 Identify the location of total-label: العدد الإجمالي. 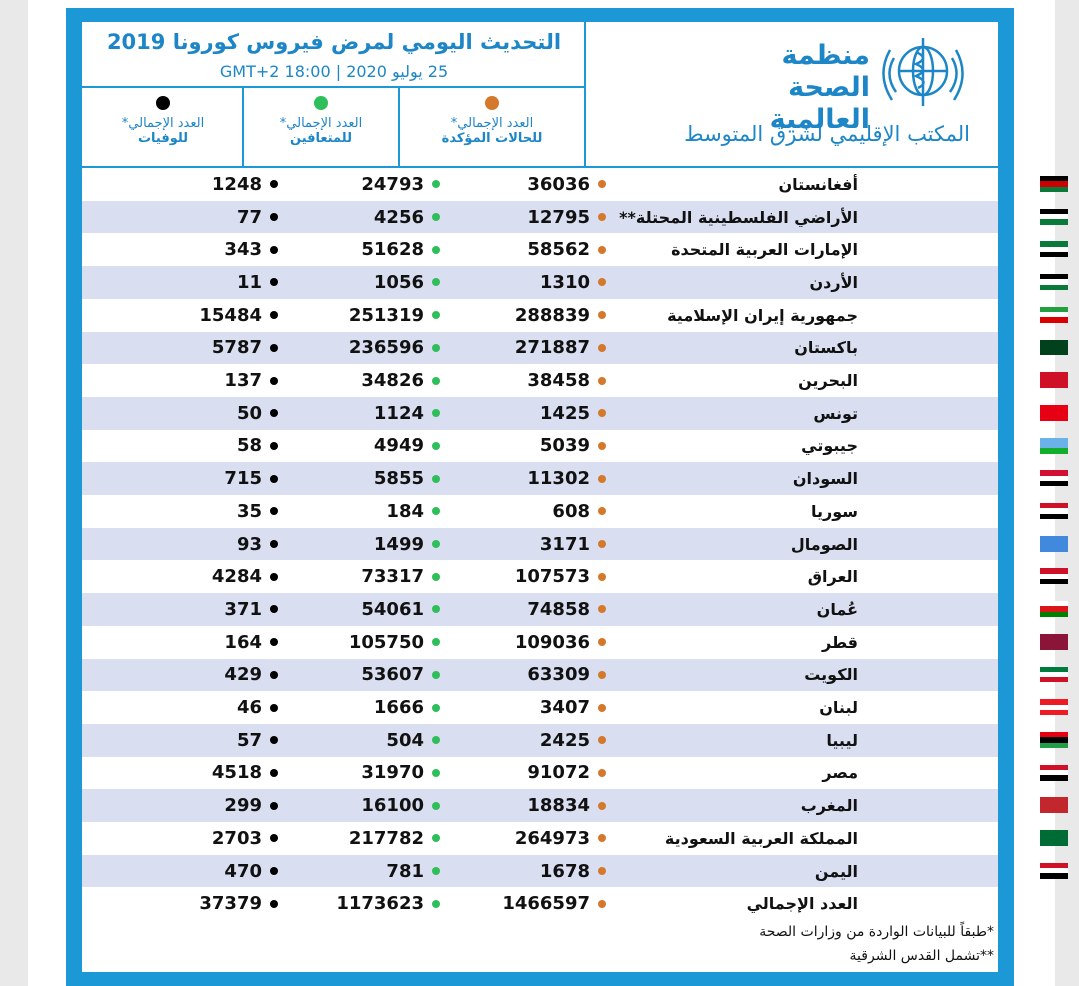
(802, 904).